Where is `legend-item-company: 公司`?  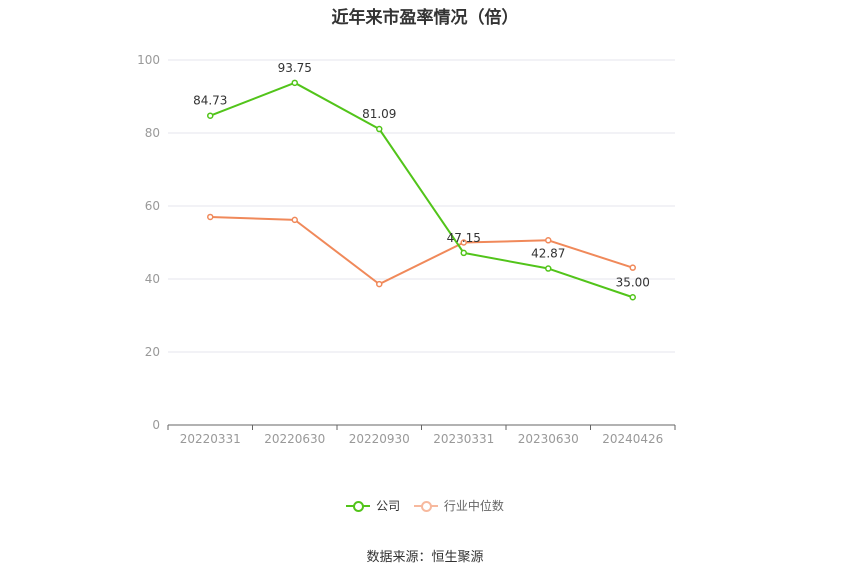 legend-item-company: 公司 is located at coordinates (373, 505).